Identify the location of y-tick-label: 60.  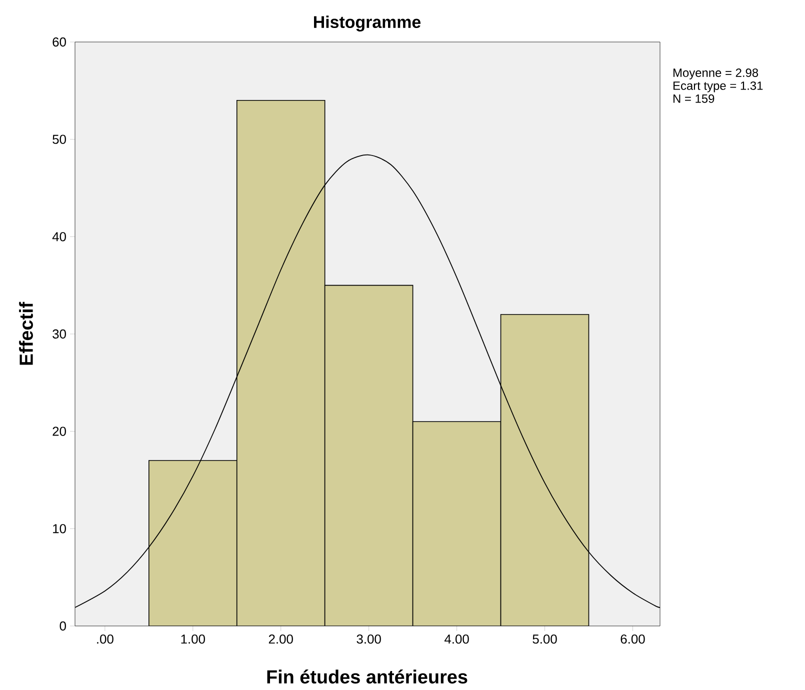
(59, 42).